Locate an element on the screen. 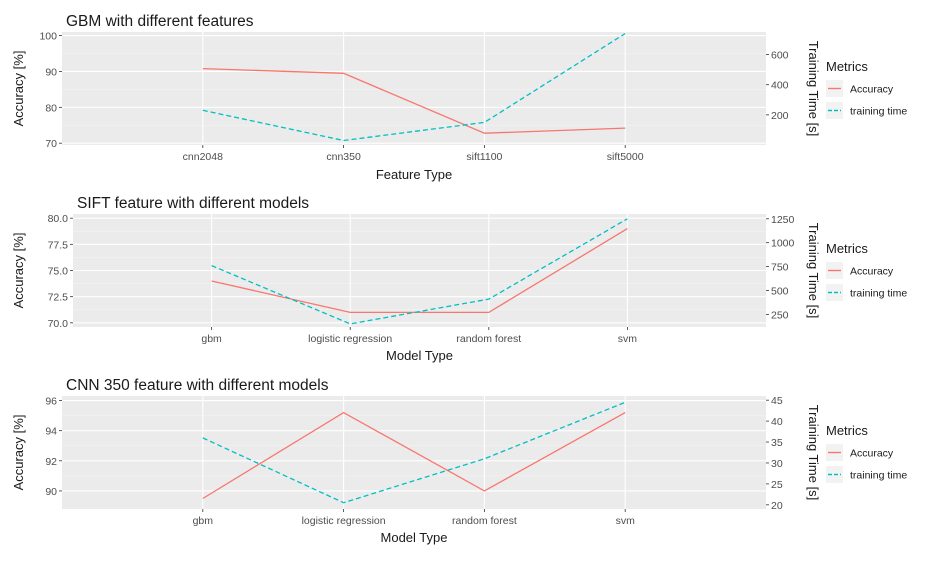 The height and width of the screenshot is (563, 933). x-tick-label: sift5000 is located at coordinates (625, 157).